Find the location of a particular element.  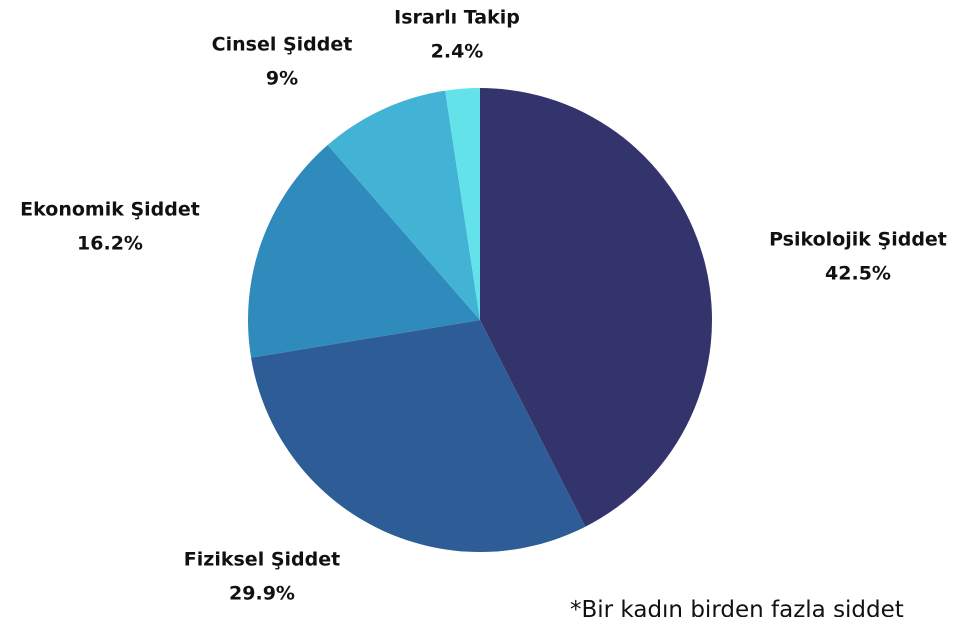

slice-value: 9% is located at coordinates (282, 79).